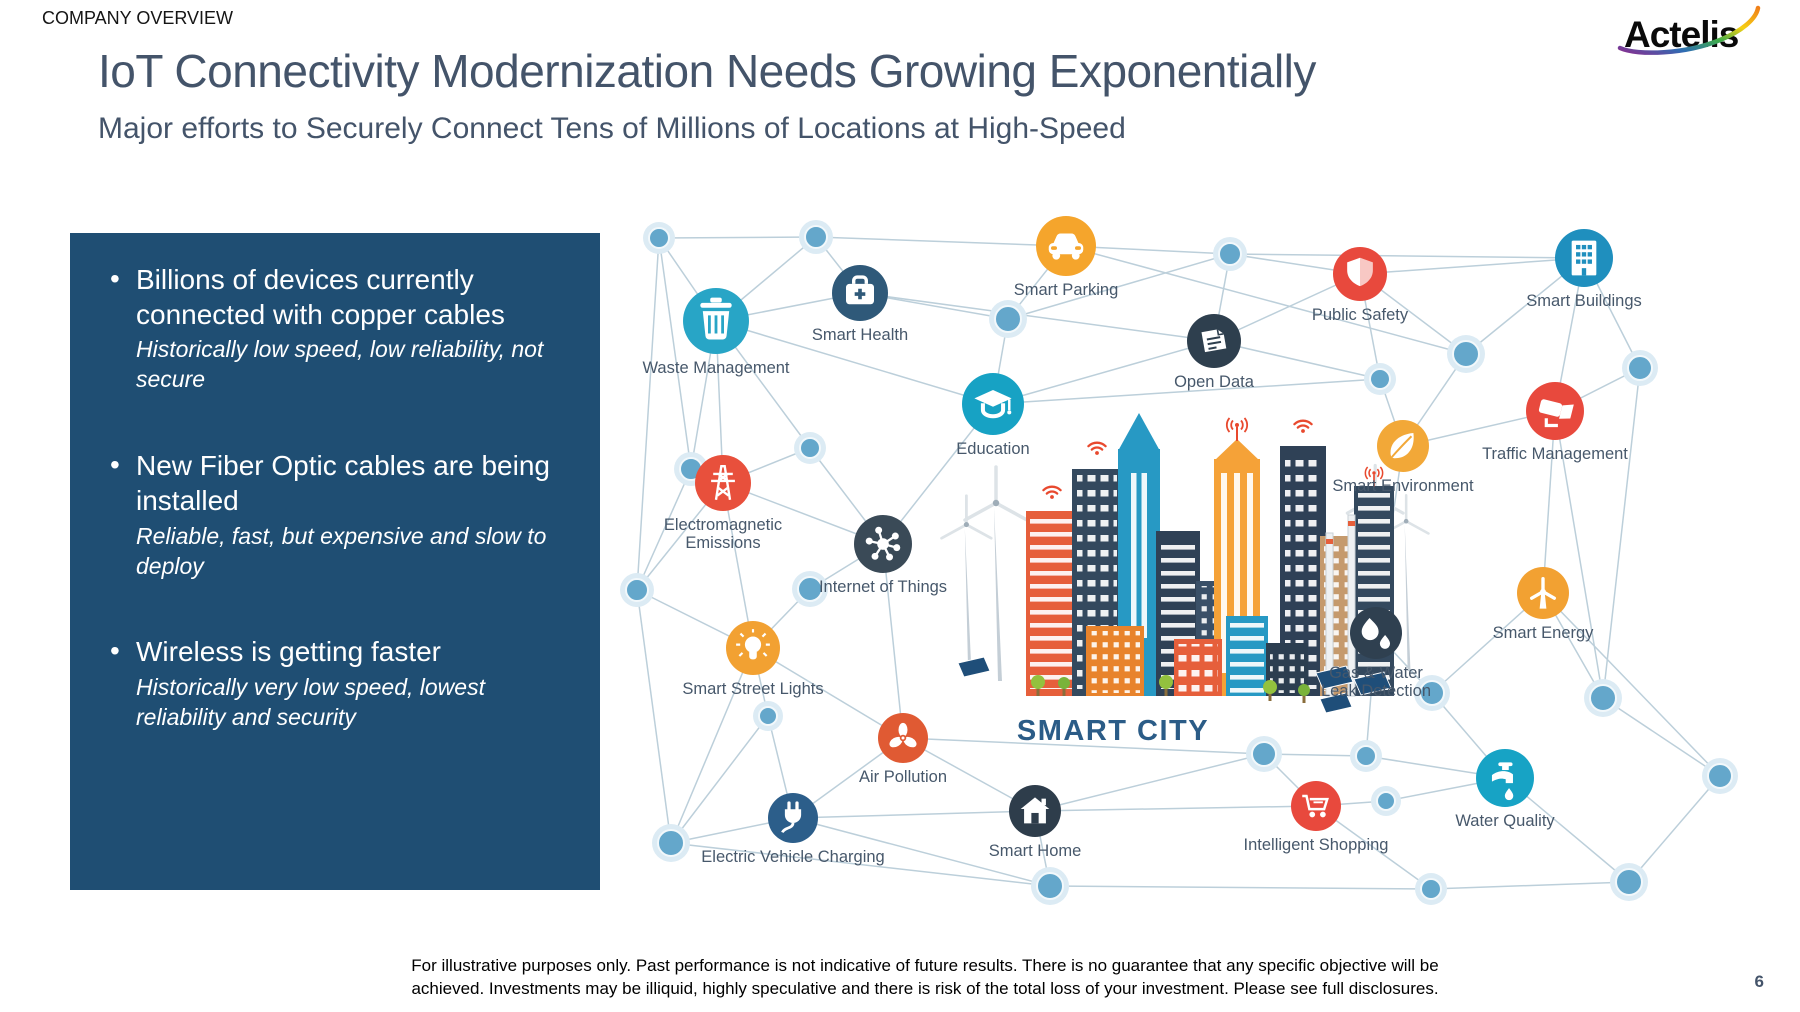  Describe the element at coordinates (1376, 653) in the screenshot. I see `node-gaswater: Gas & Water Leak Detection` at that location.